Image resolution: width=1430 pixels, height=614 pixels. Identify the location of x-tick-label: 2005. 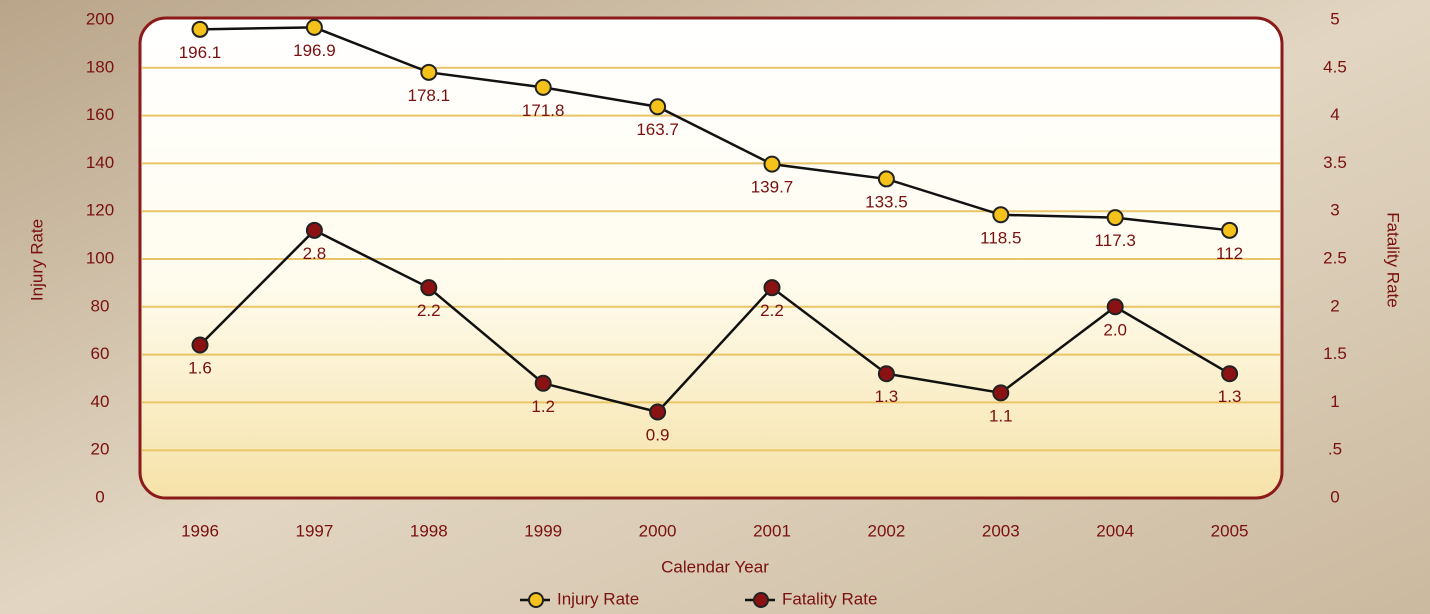
(1230, 530).